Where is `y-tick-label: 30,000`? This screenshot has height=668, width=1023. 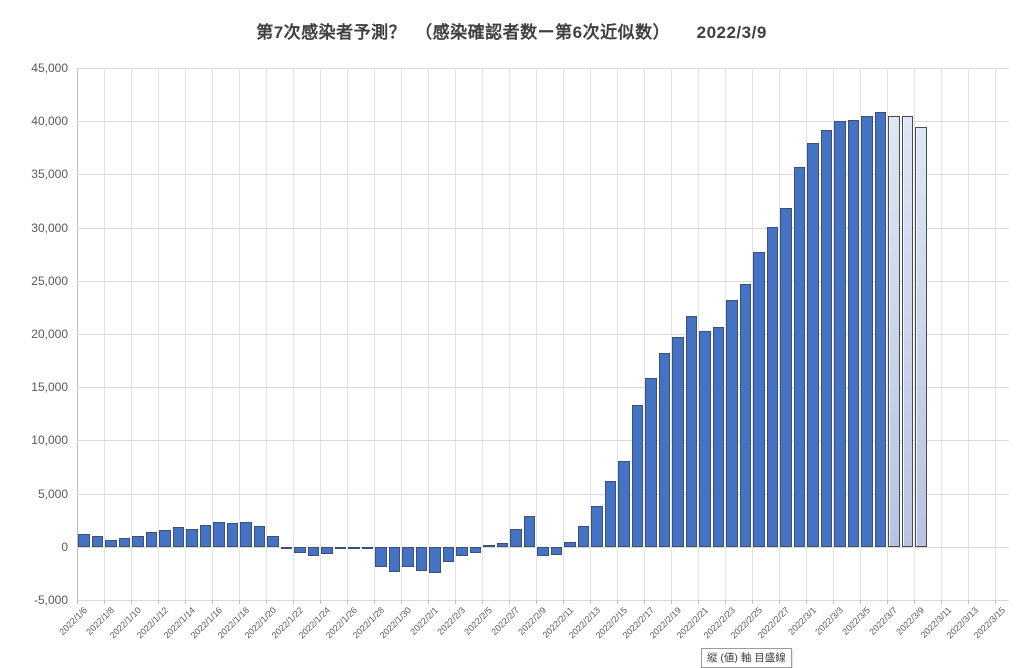 y-tick-label: 30,000 is located at coordinates (49, 227).